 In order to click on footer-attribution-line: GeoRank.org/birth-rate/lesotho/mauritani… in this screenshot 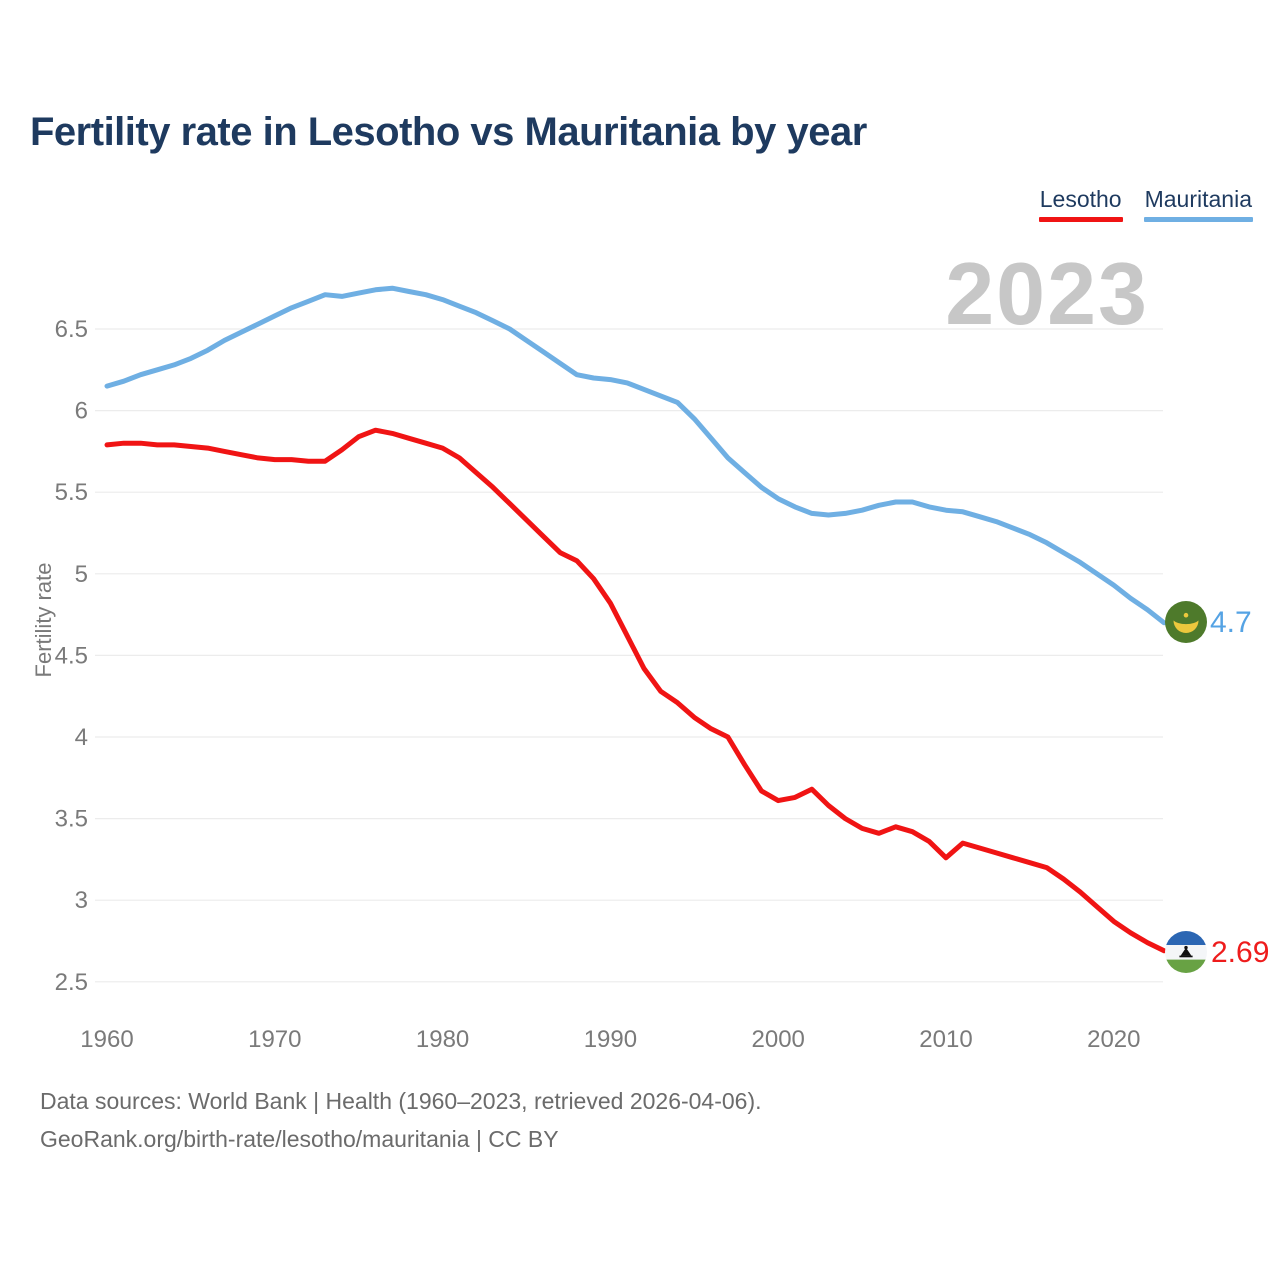, I will do `click(299, 1139)`.